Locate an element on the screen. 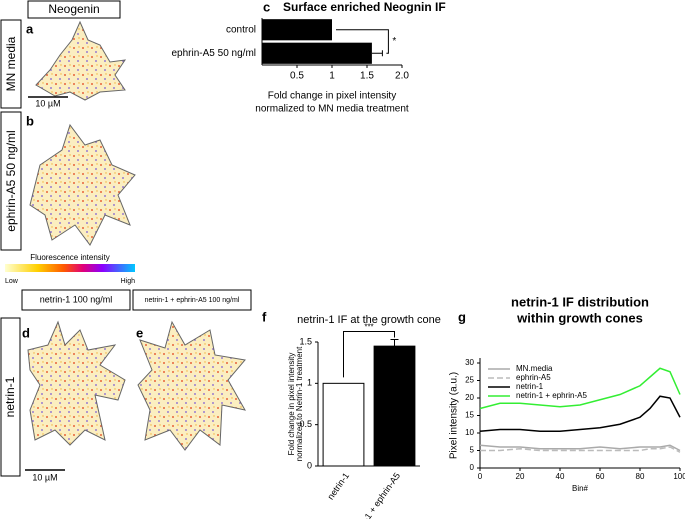  y-tick-label: 20 is located at coordinates (469, 397).